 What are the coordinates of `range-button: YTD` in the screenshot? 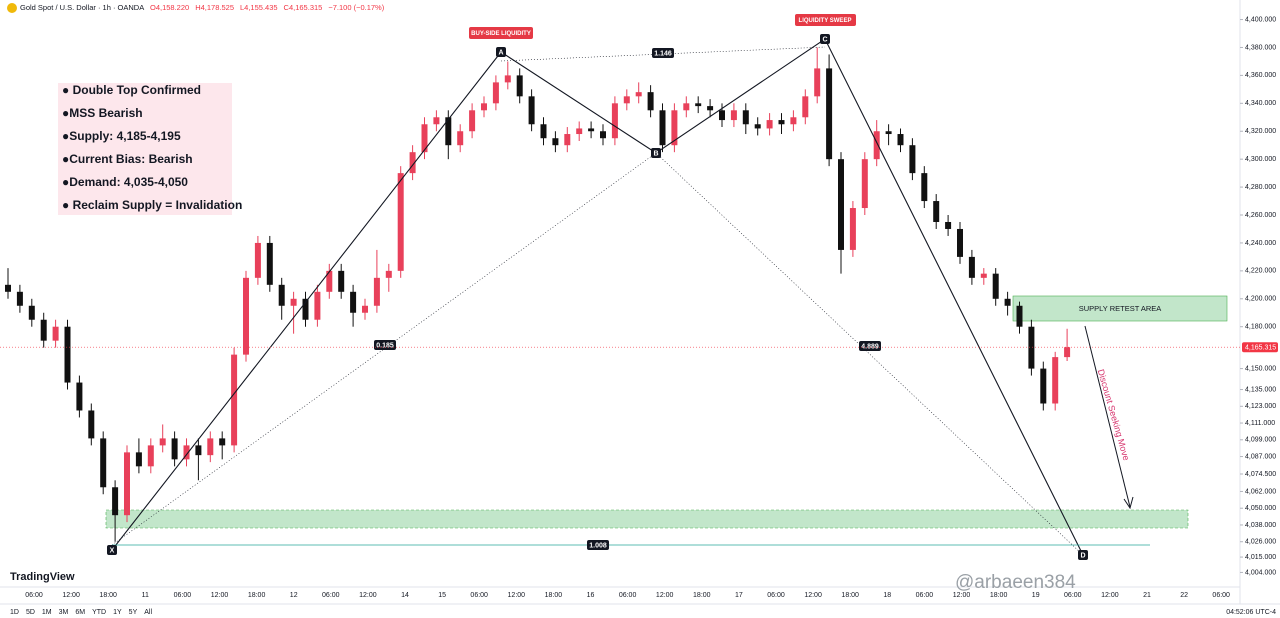 It's located at (99, 612).